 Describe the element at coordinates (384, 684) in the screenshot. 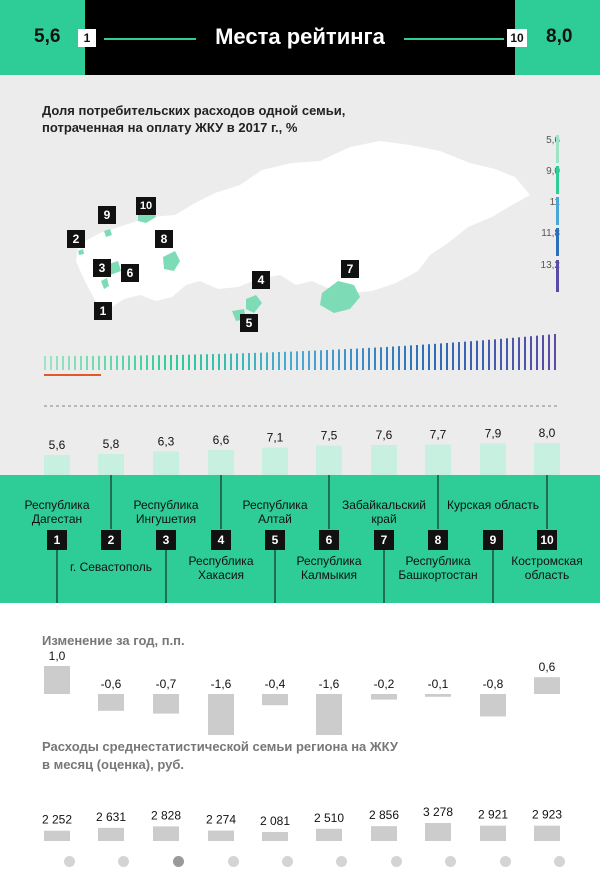

I see `change-bar-label: -0,2` at that location.